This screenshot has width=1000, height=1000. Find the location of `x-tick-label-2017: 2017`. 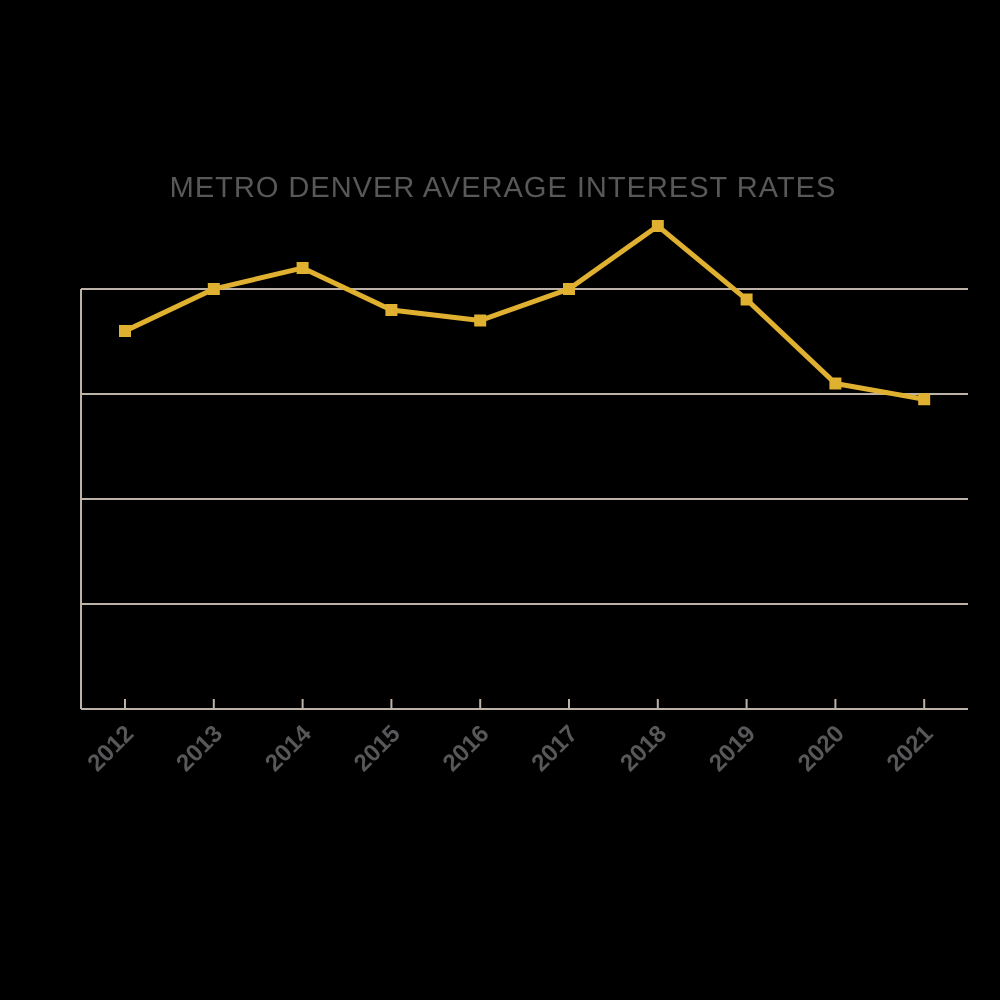

x-tick-label-2017: 2017 is located at coordinates (554, 748).